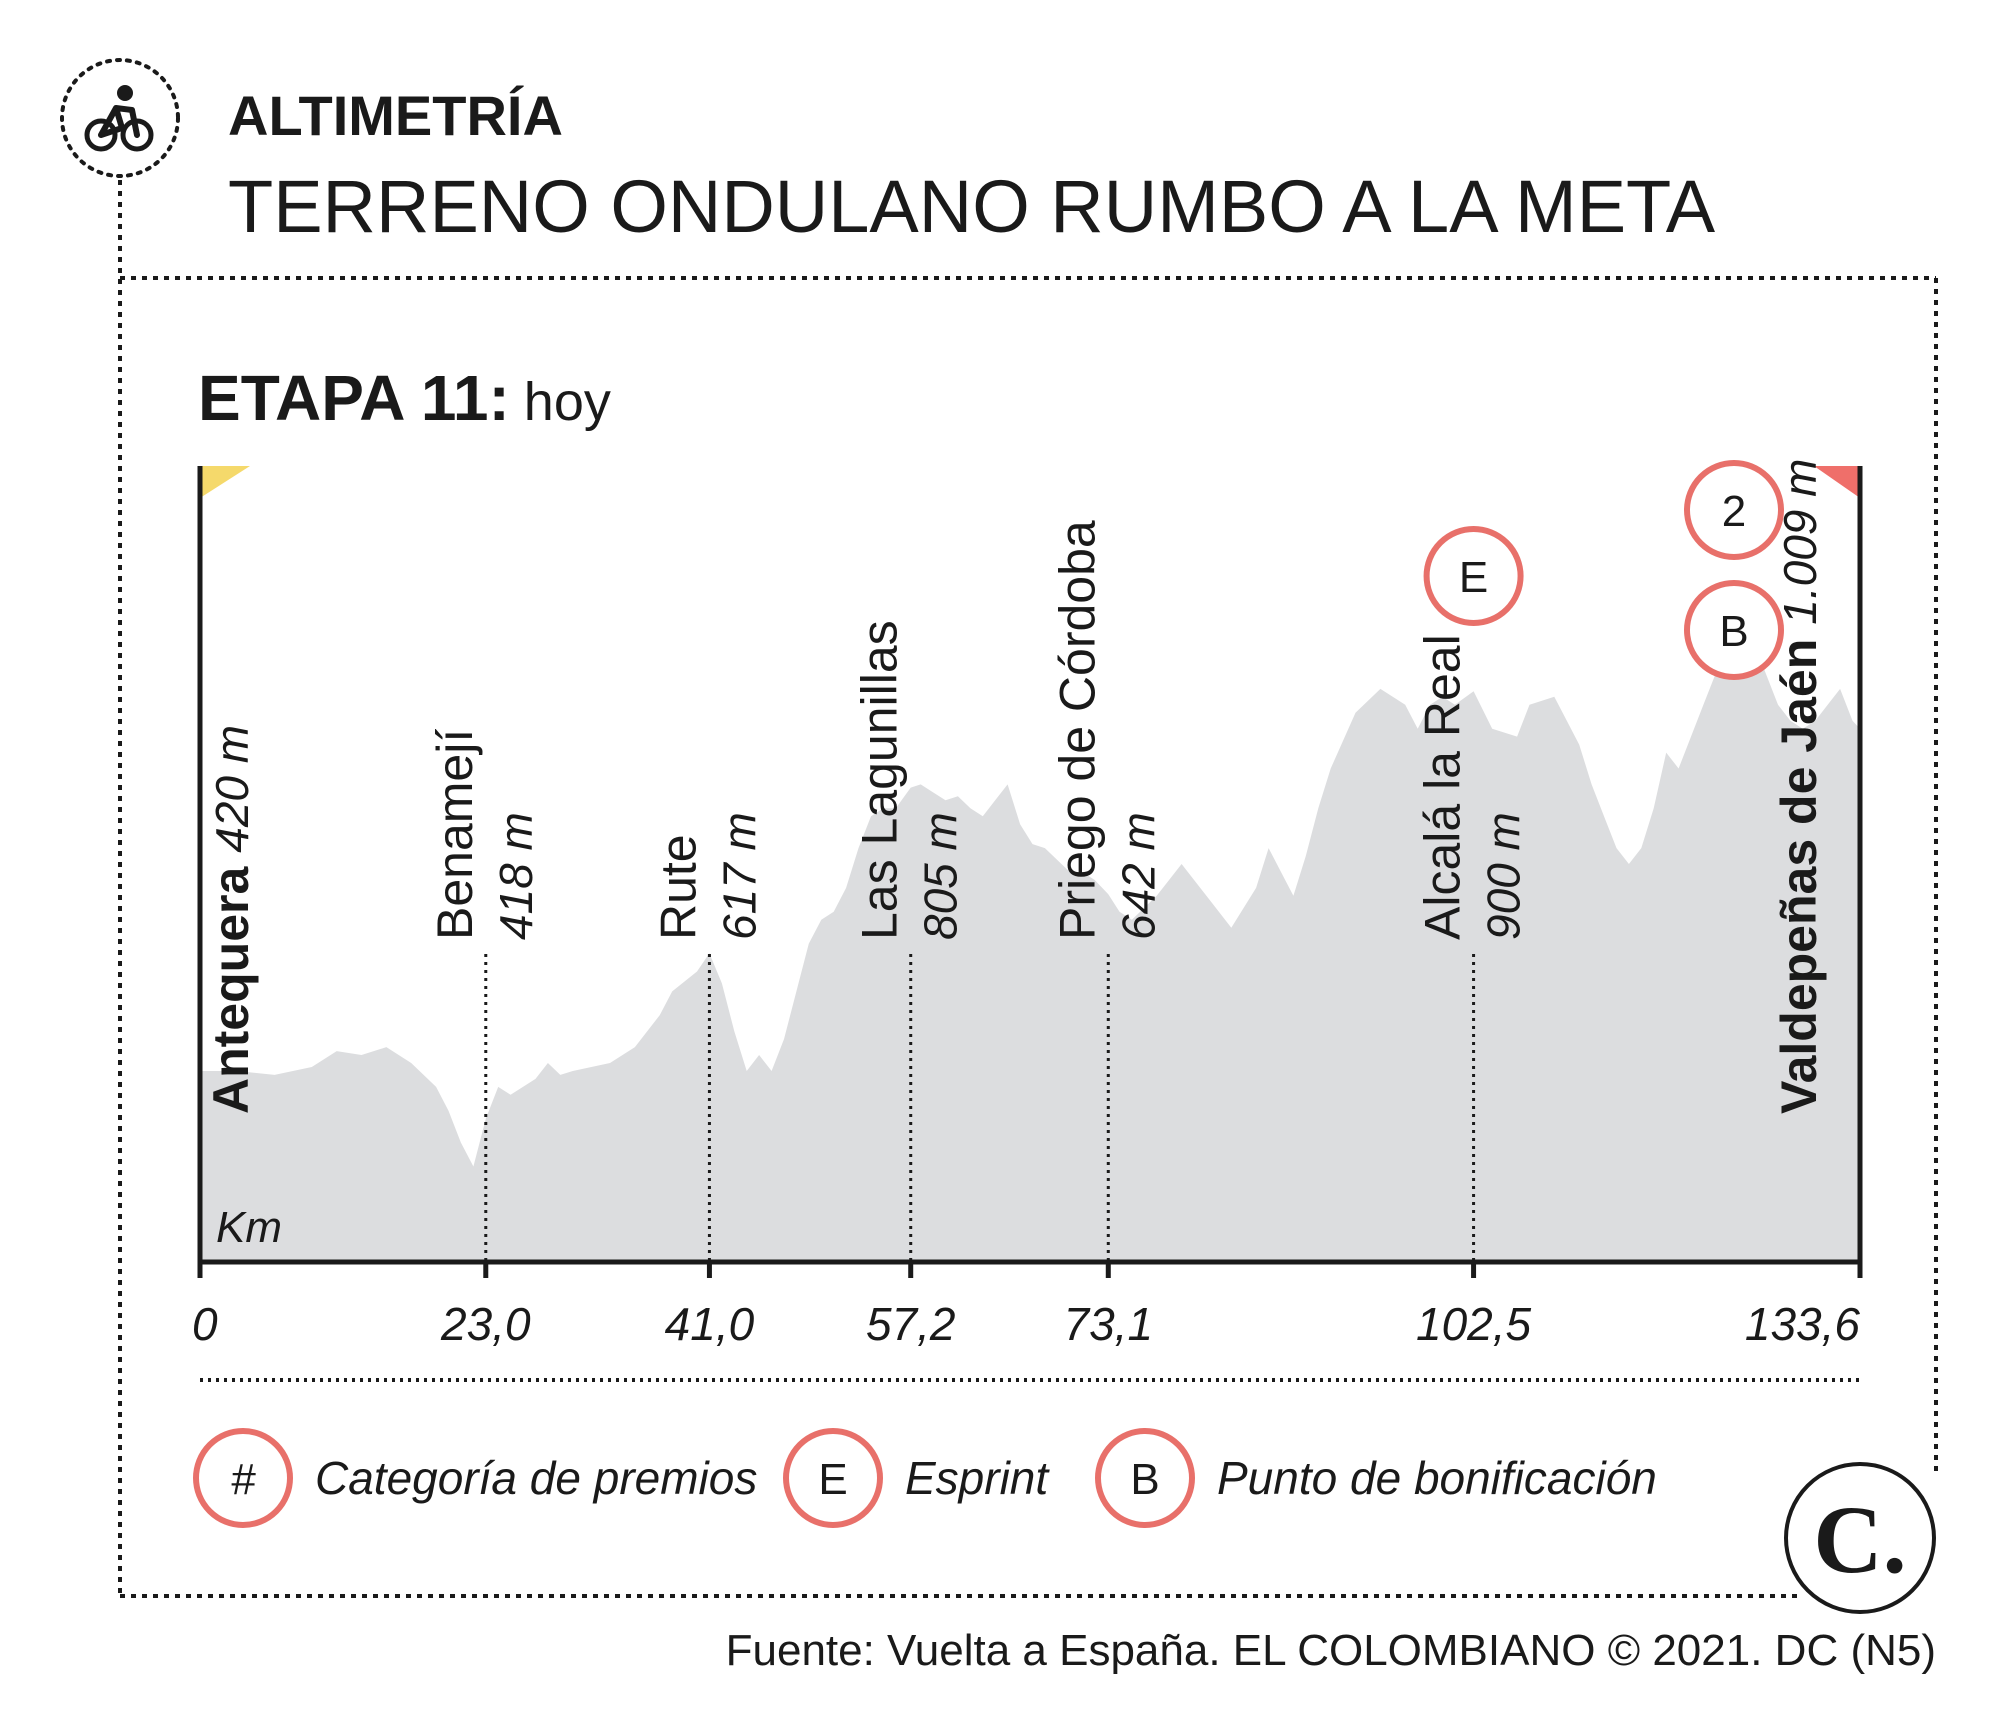 The height and width of the screenshot is (1712, 2000). I want to click on place-altitude: 617 m, so click(739, 876).